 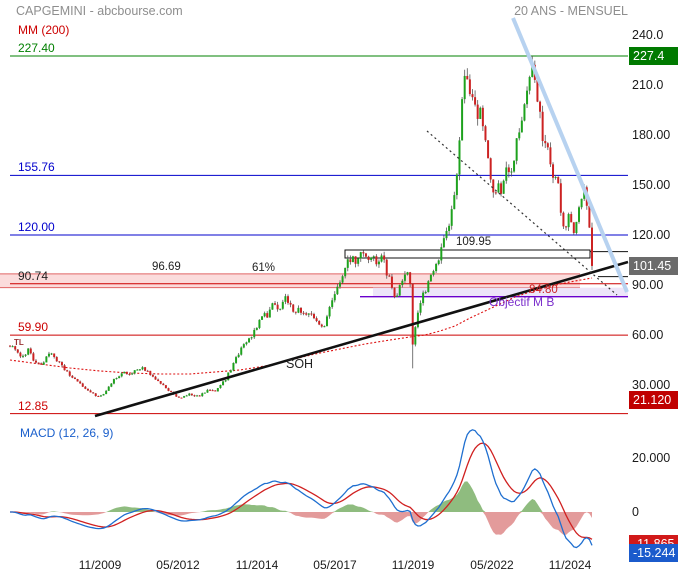 I want to click on price-axis-tick: 180.00, so click(x=651, y=135).